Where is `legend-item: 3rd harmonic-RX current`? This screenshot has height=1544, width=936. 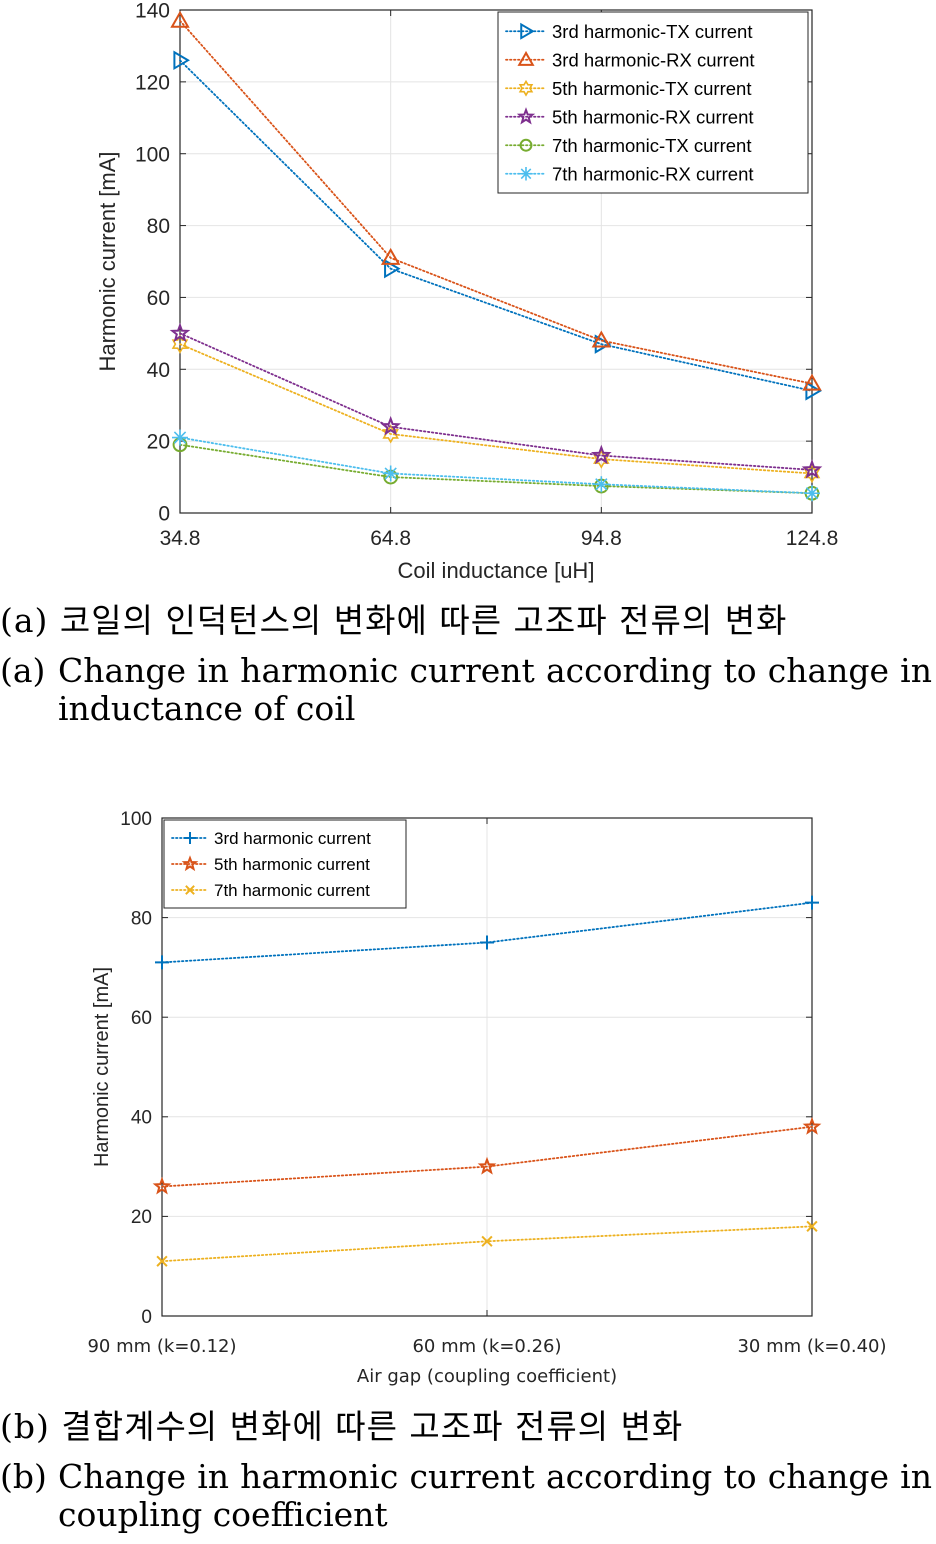 legend-item: 3rd harmonic-RX current is located at coordinates (630, 59).